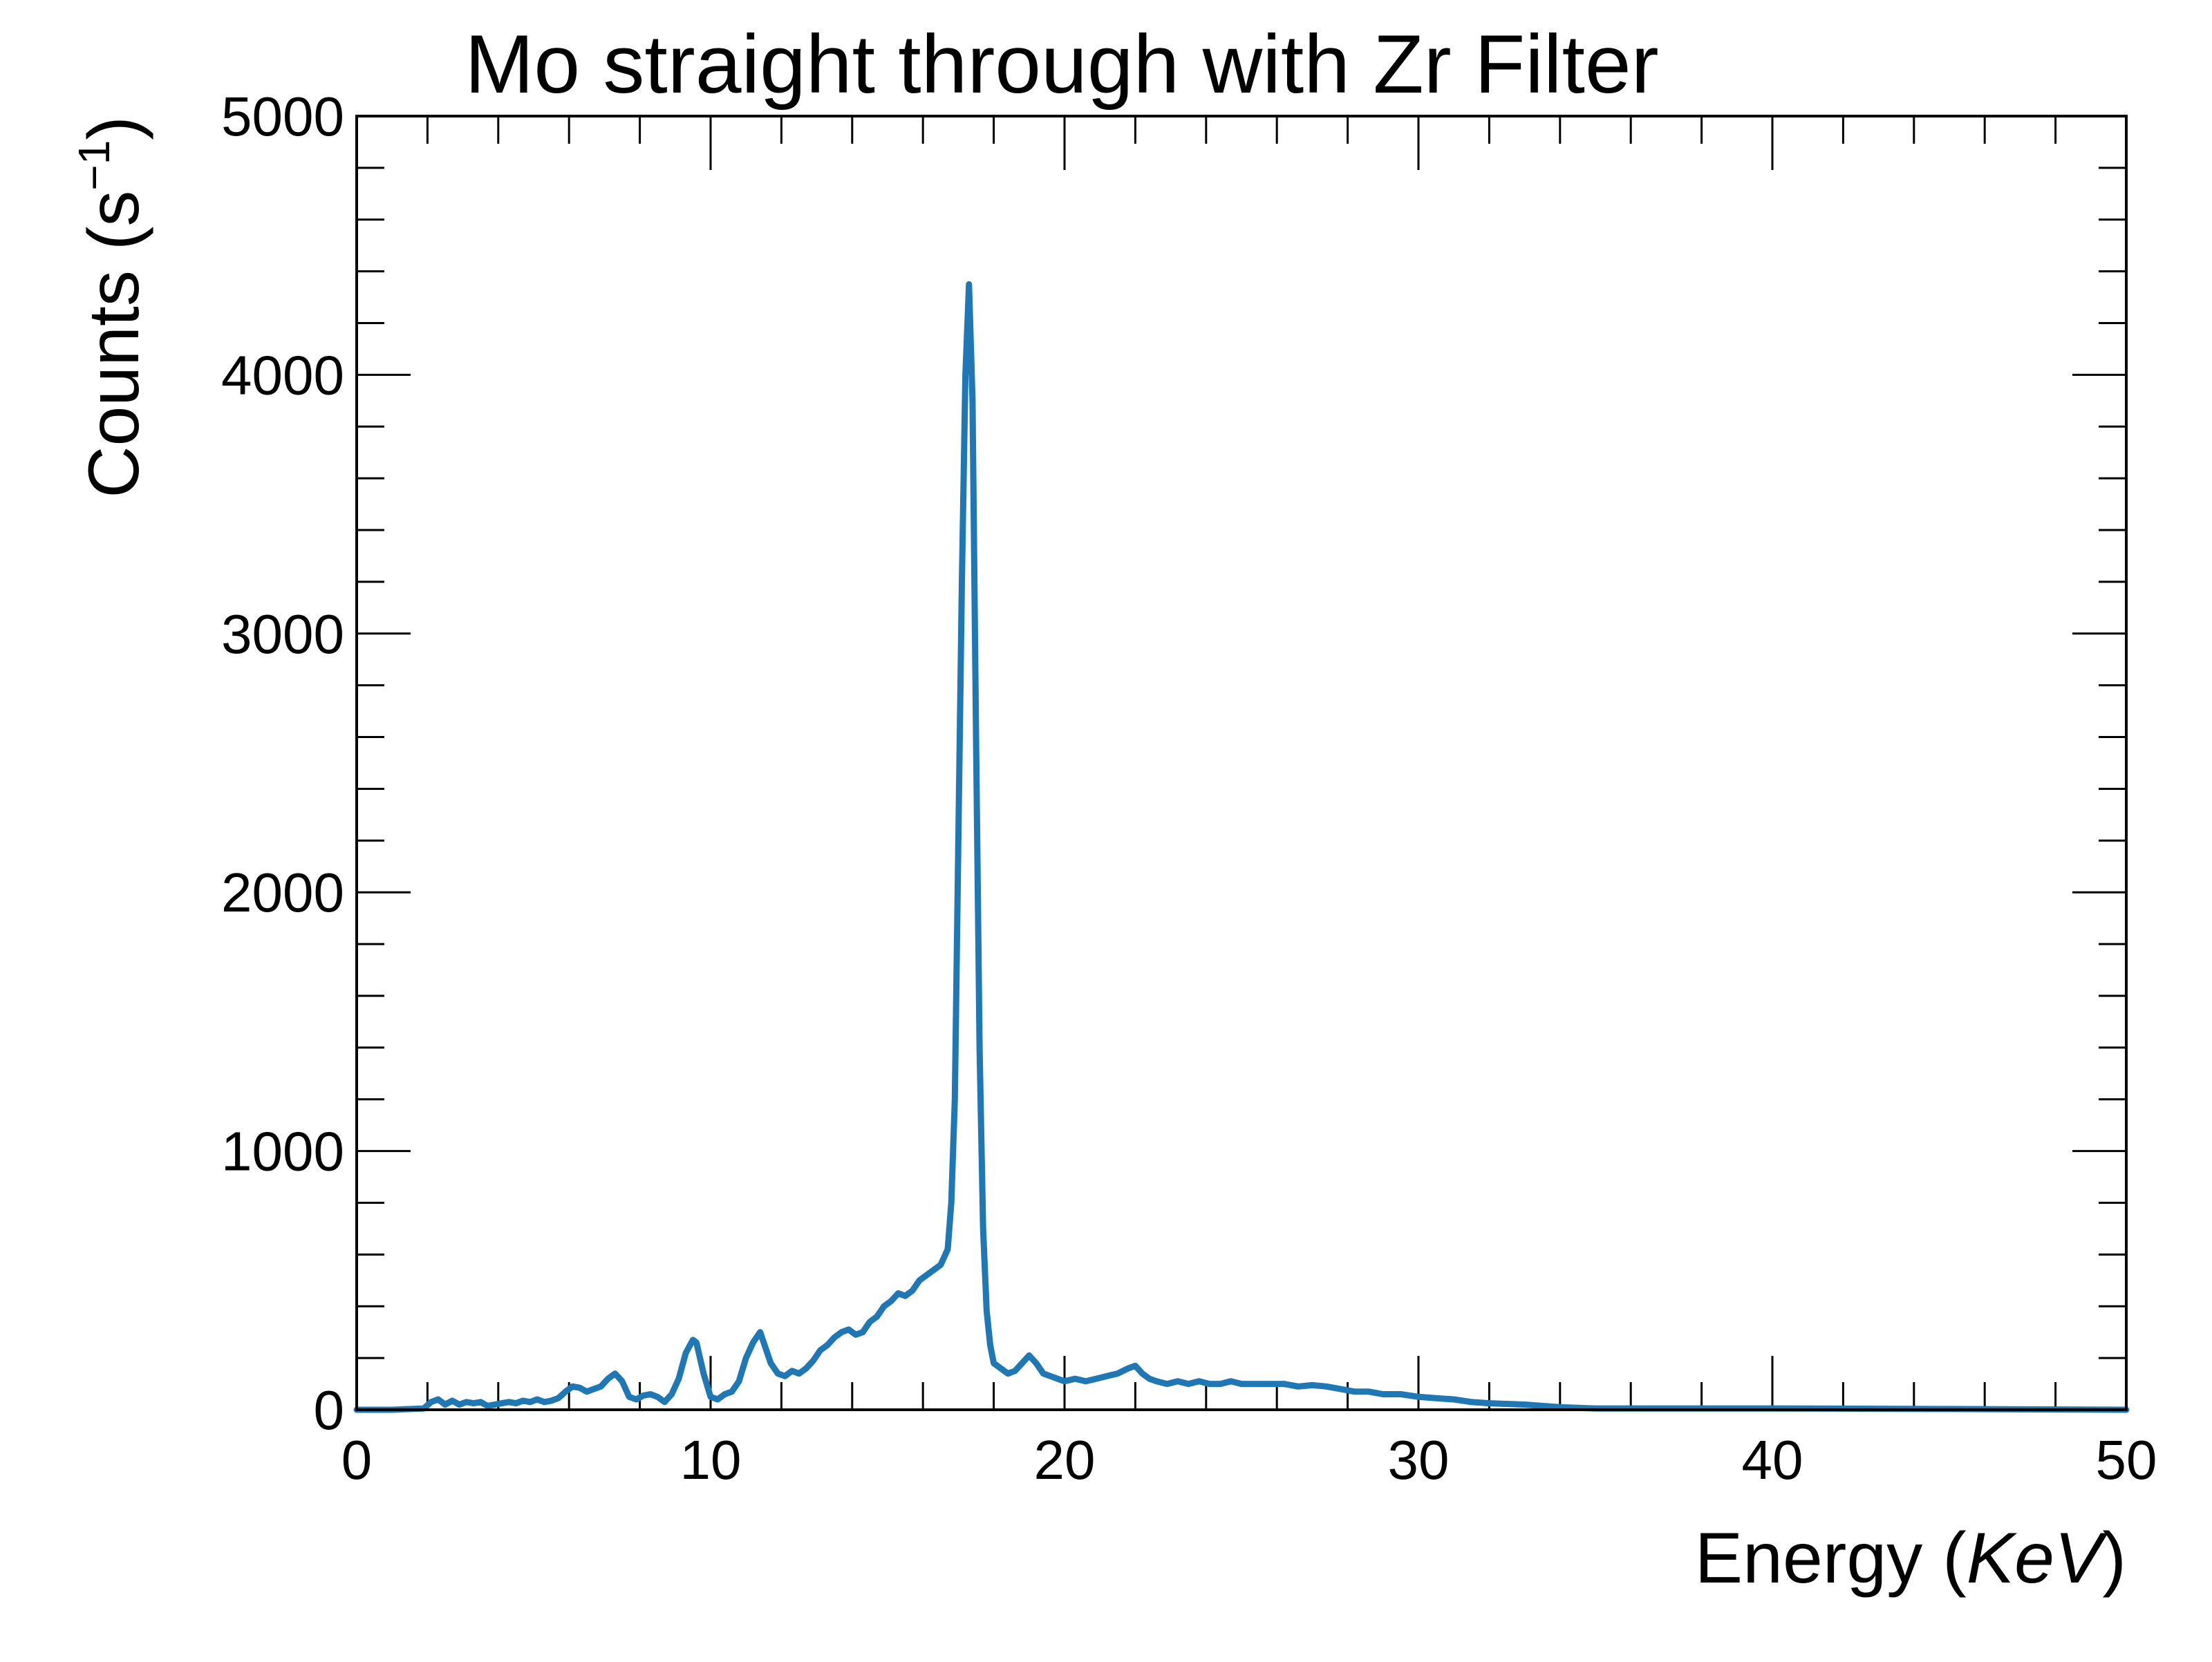 The width and height of the screenshot is (2212, 1662). What do you see at coordinates (1061, 64) in the screenshot?
I see `chart-title: Mo straight through with Zr Filter` at bounding box center [1061, 64].